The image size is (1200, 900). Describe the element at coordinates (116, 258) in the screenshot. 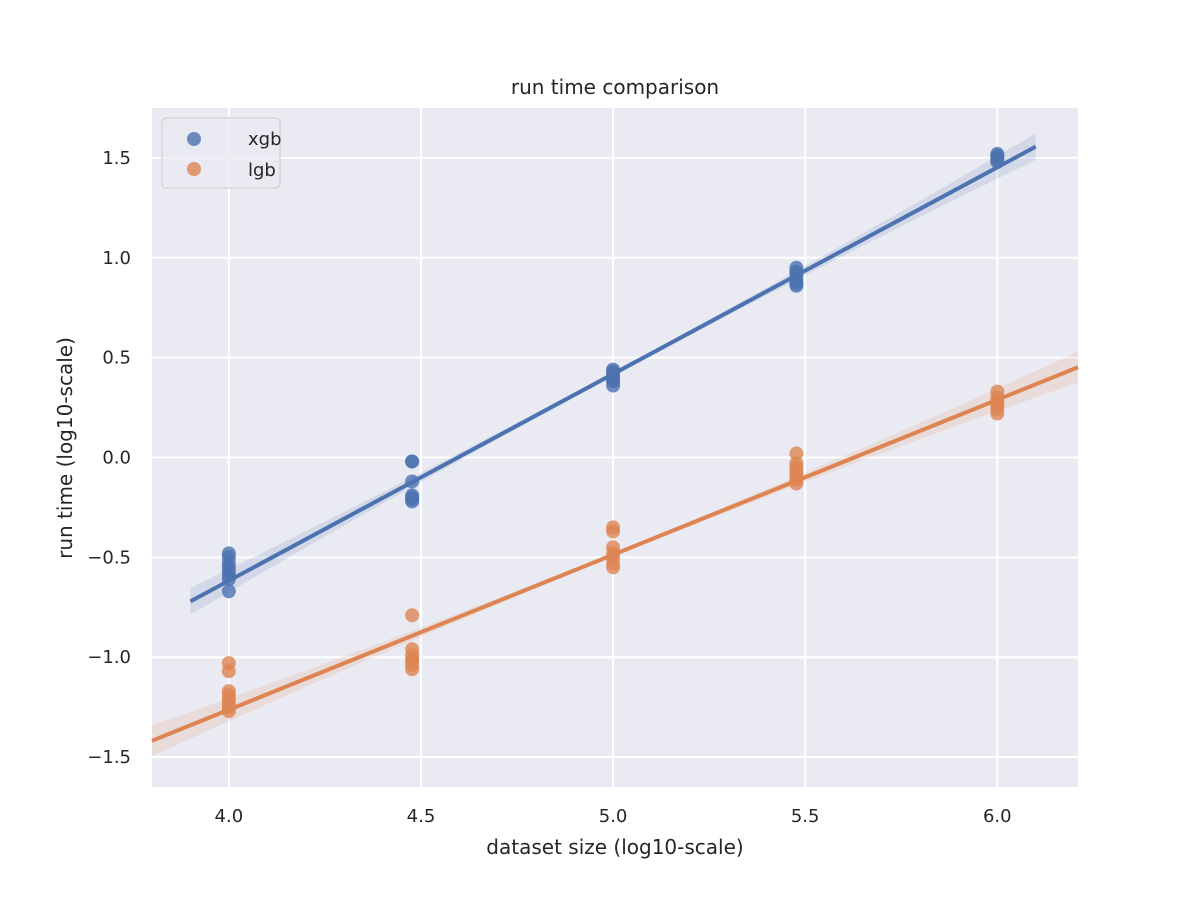

I see `y-tick-label: 1.0` at that location.